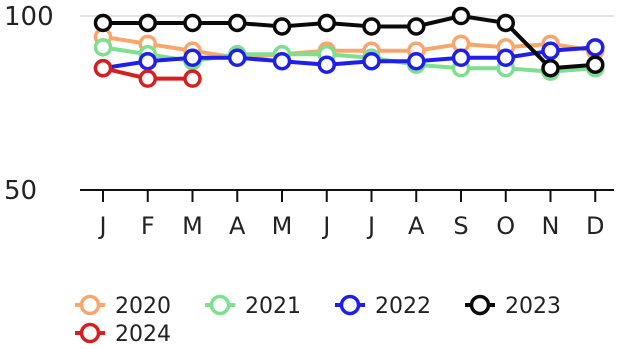 Image resolution: width=618 pixels, height=349 pixels. Describe the element at coordinates (318, 320) in the screenshot. I see `legend: 2020 2021 2022 2023 2024` at that location.